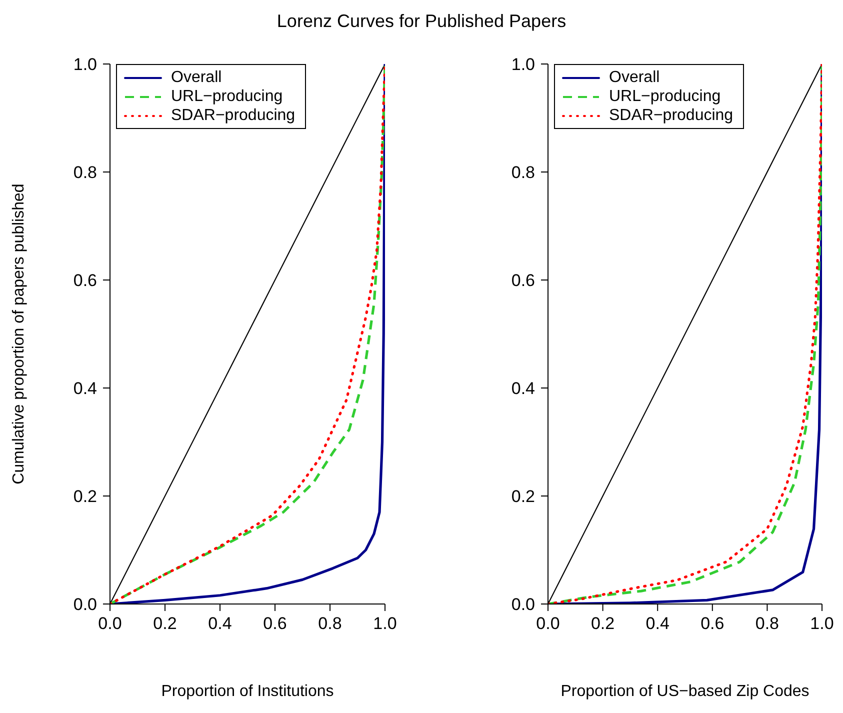 This screenshot has height=713, width=843. I want to click on y-axis-title: Cumulative proportion of papers published, so click(19, 334).